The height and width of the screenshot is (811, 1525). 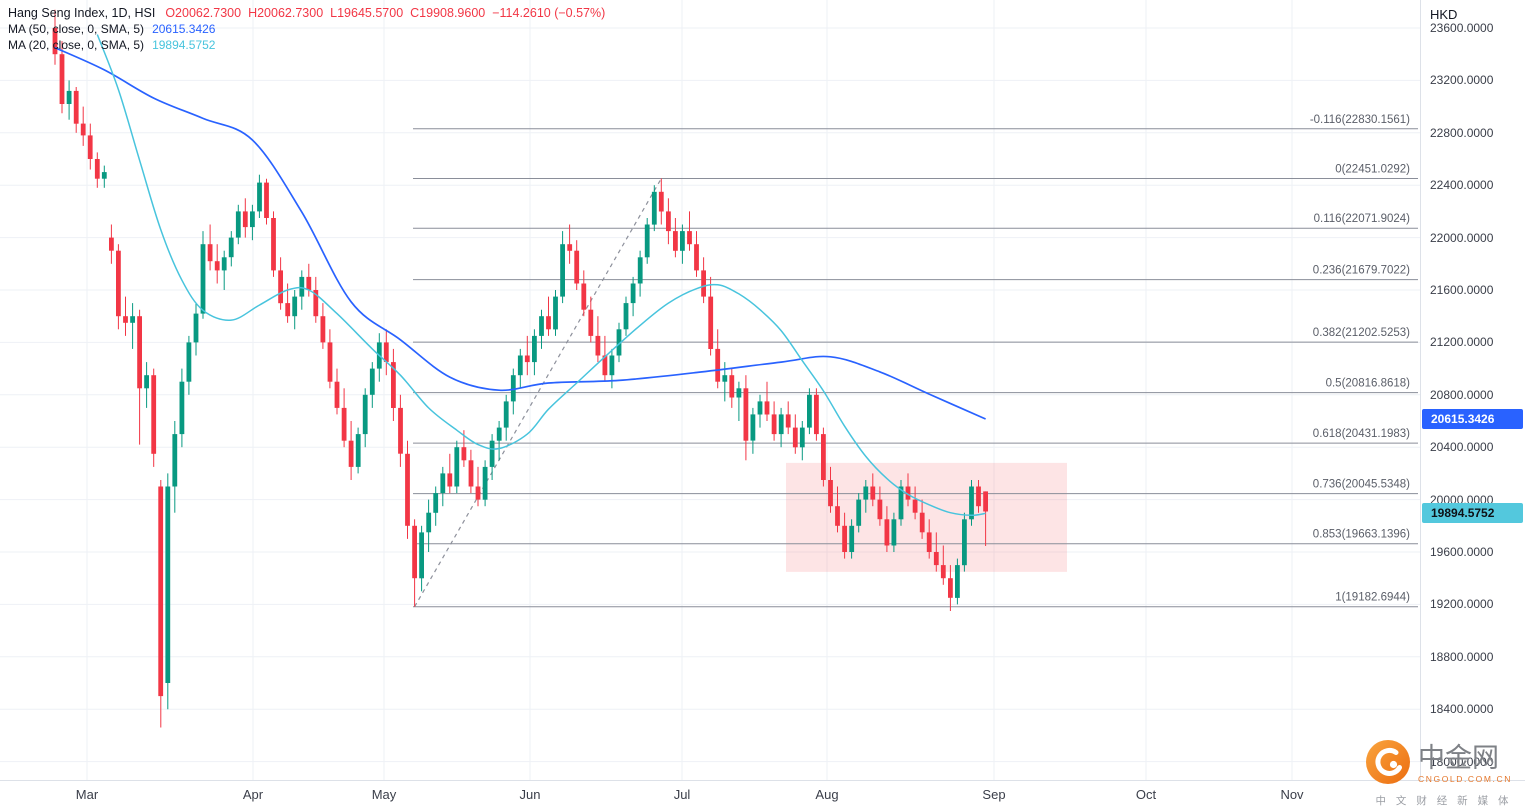 What do you see at coordinates (1462, 237) in the screenshot?
I see `price-axis-label: 22000.0000` at bounding box center [1462, 237].